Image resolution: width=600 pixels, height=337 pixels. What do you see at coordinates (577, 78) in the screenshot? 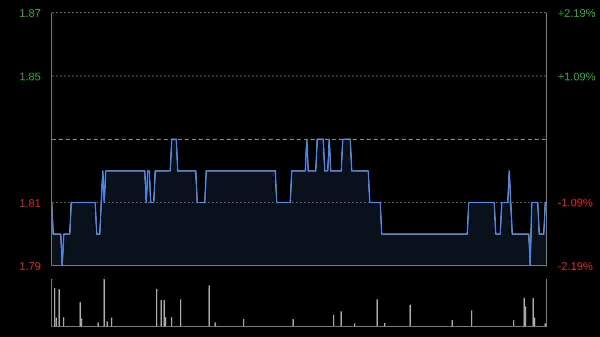
I see `y2-tick-label: +1.09%` at bounding box center [577, 78].